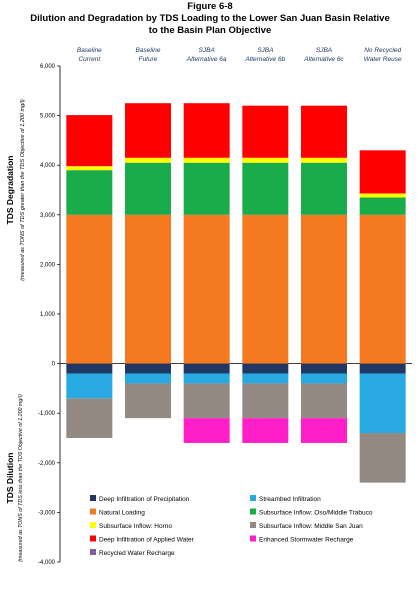 This screenshot has width=420, height=600. Describe the element at coordinates (264, 59) in the screenshot. I see `category-label: Alternative 6b` at that location.